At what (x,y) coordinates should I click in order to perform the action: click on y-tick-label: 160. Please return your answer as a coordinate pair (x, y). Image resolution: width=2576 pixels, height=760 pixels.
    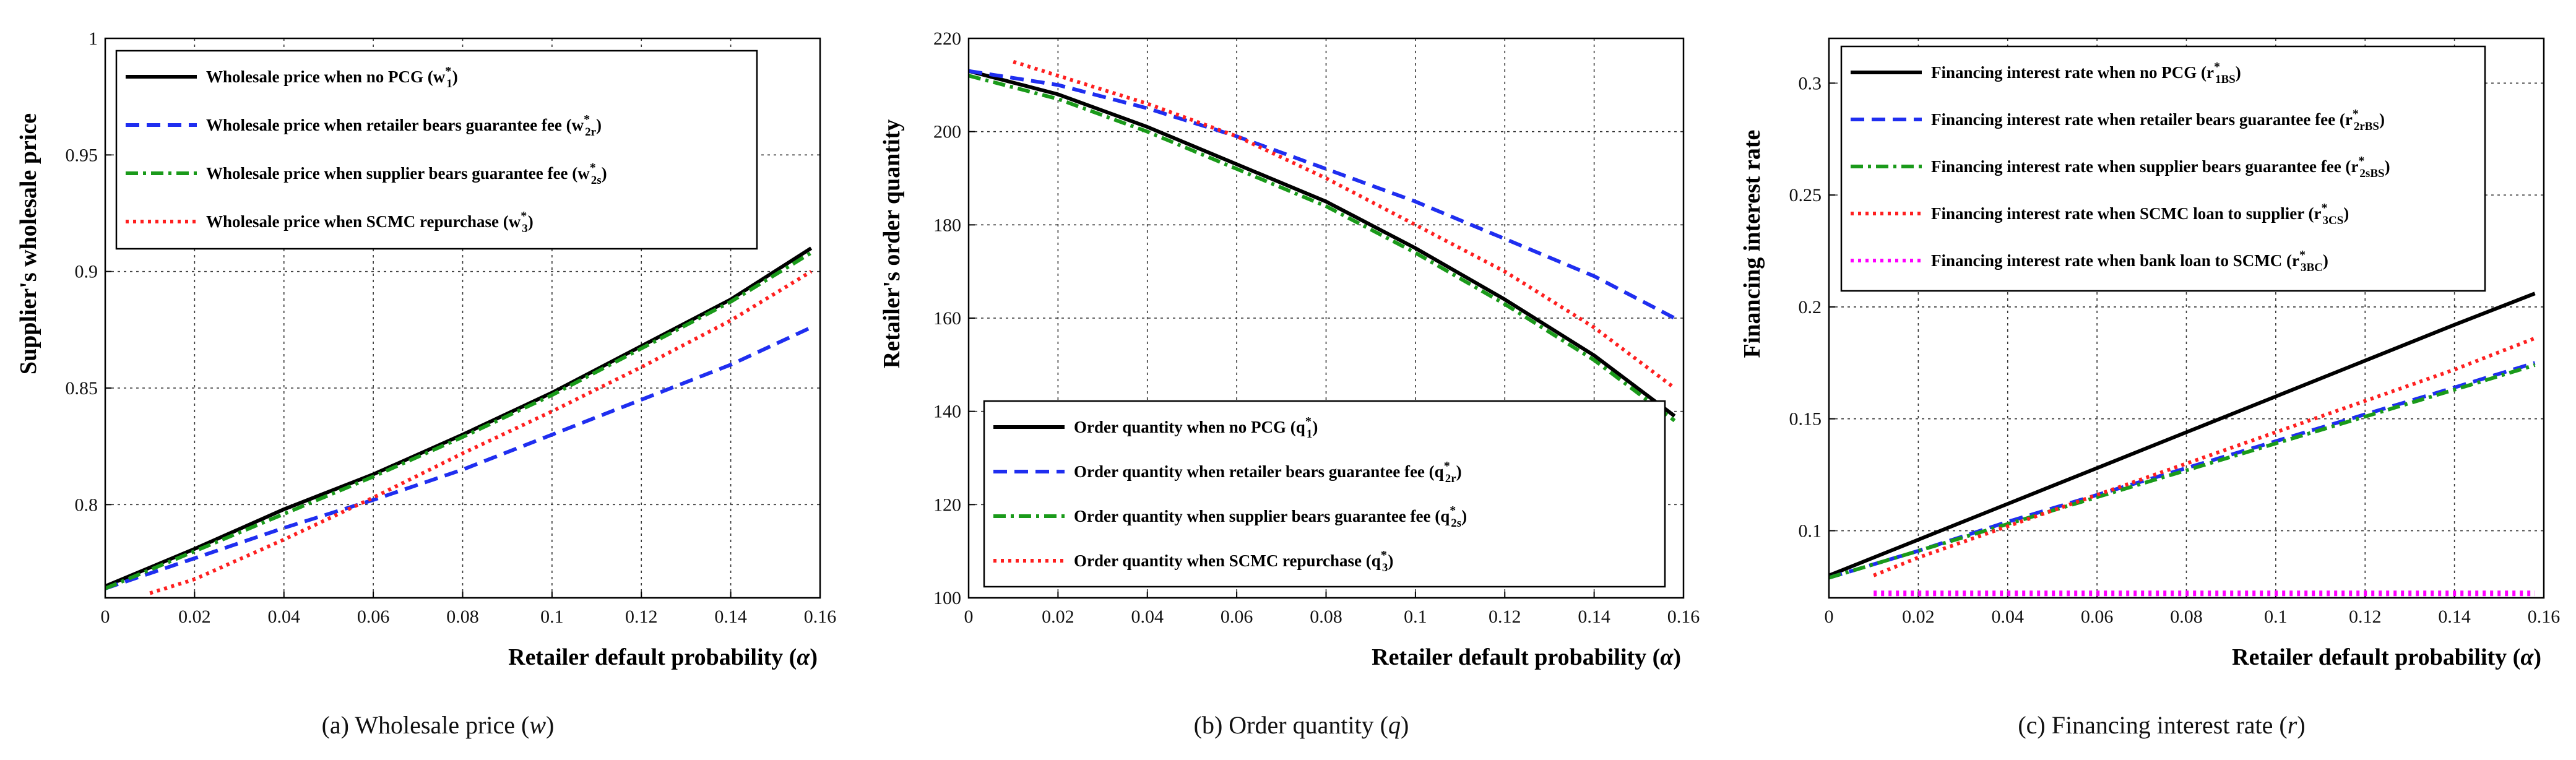
    Looking at the image, I should click on (947, 318).